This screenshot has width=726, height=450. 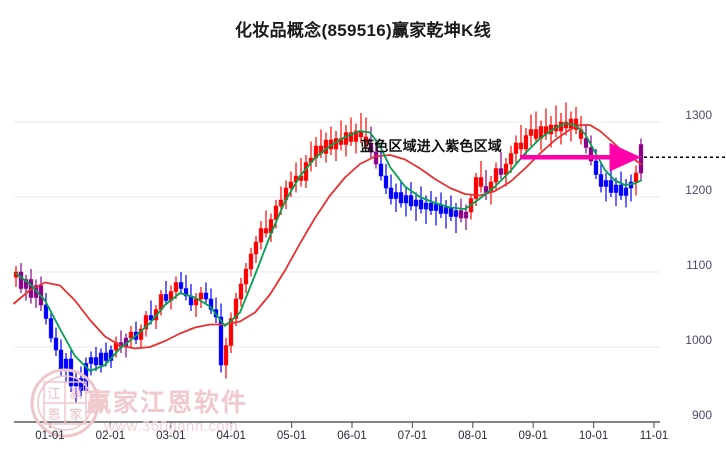 What do you see at coordinates (291, 436) in the screenshot?
I see `x-axis-tick: 05-01` at bounding box center [291, 436].